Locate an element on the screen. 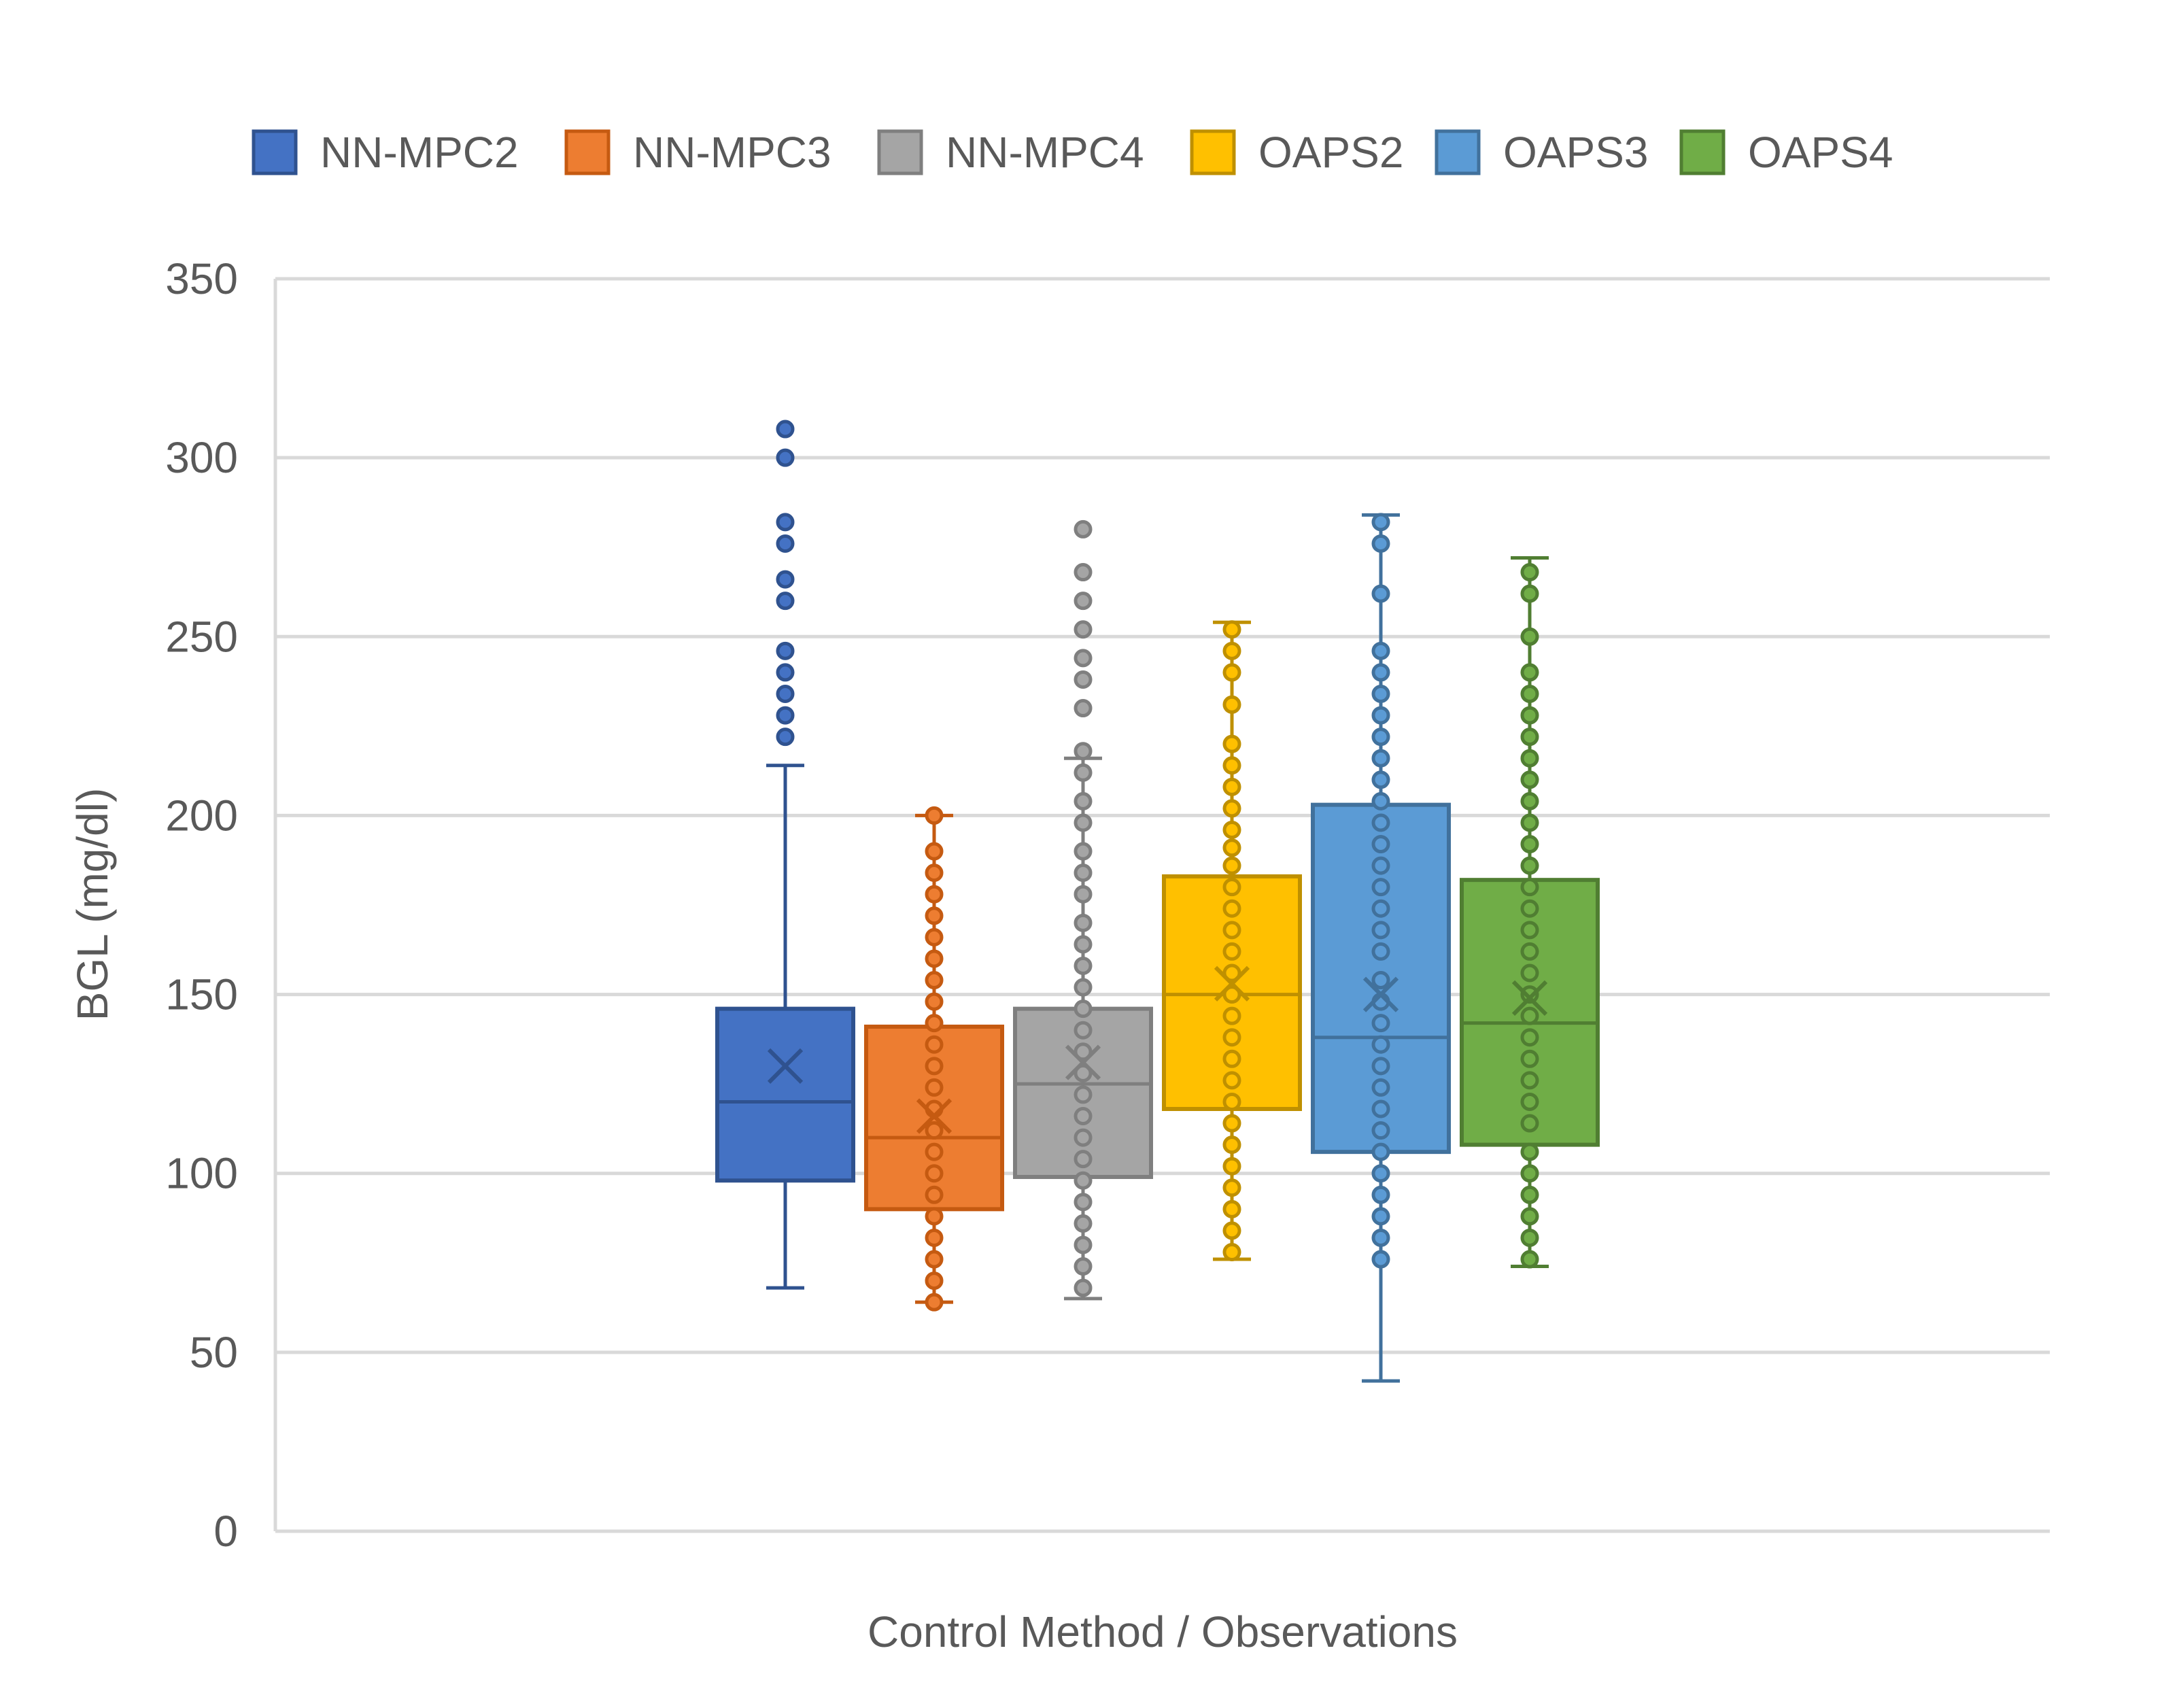  legend-item: OAPS3 is located at coordinates (1541, 153).